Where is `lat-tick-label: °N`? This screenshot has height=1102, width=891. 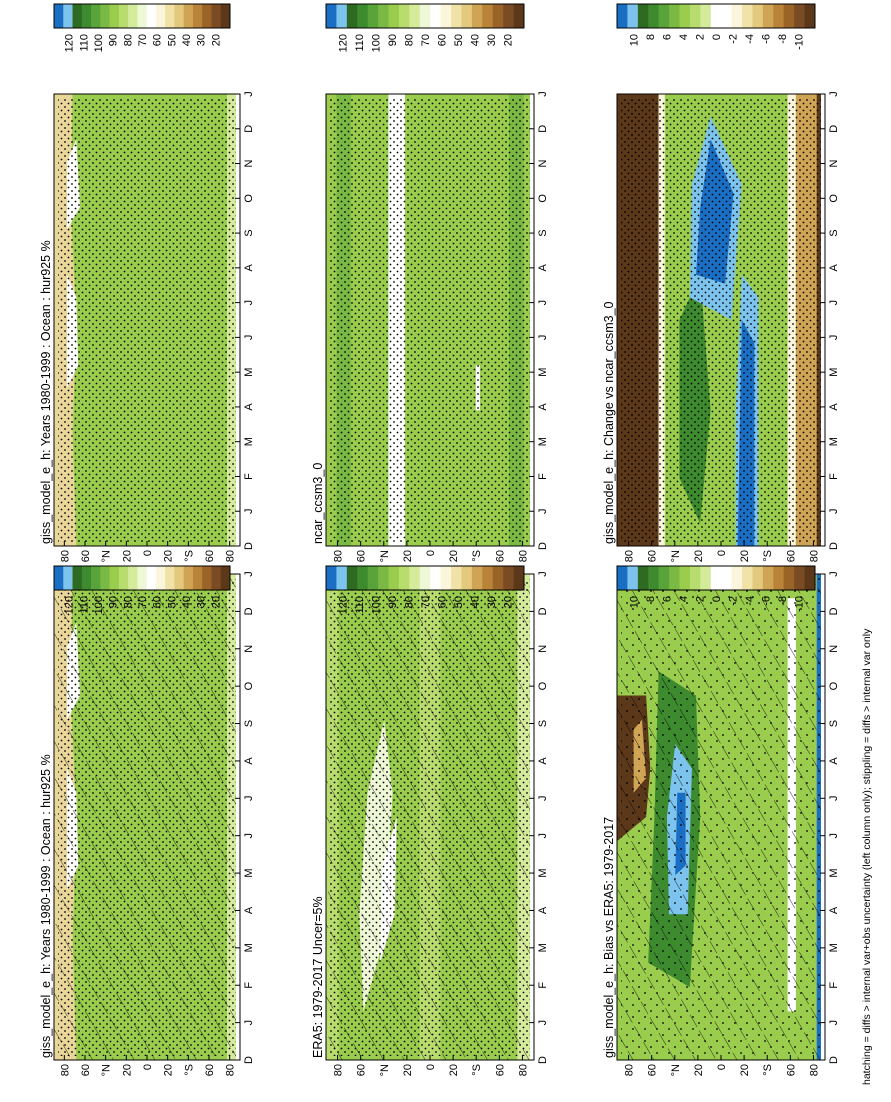
lat-tick-label: °N is located at coordinates (385, 1070).